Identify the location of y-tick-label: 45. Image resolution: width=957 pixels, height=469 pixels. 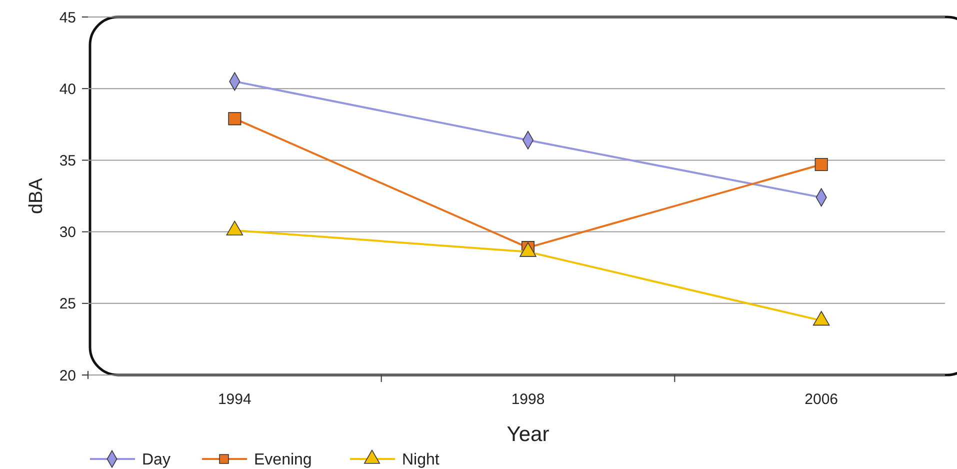
(67, 17).